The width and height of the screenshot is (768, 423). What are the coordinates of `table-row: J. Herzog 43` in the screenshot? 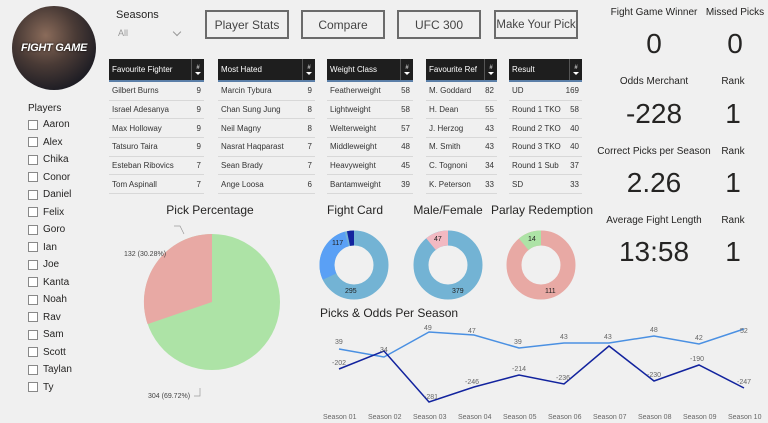 It's located at (461, 129).